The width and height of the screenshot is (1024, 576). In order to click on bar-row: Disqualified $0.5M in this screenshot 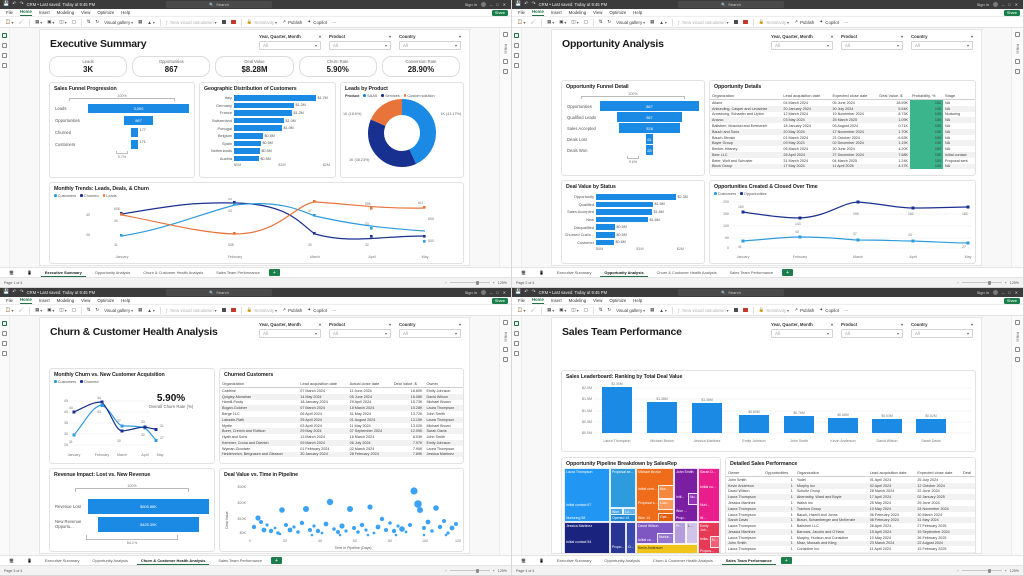, I will do `click(632, 227)`.